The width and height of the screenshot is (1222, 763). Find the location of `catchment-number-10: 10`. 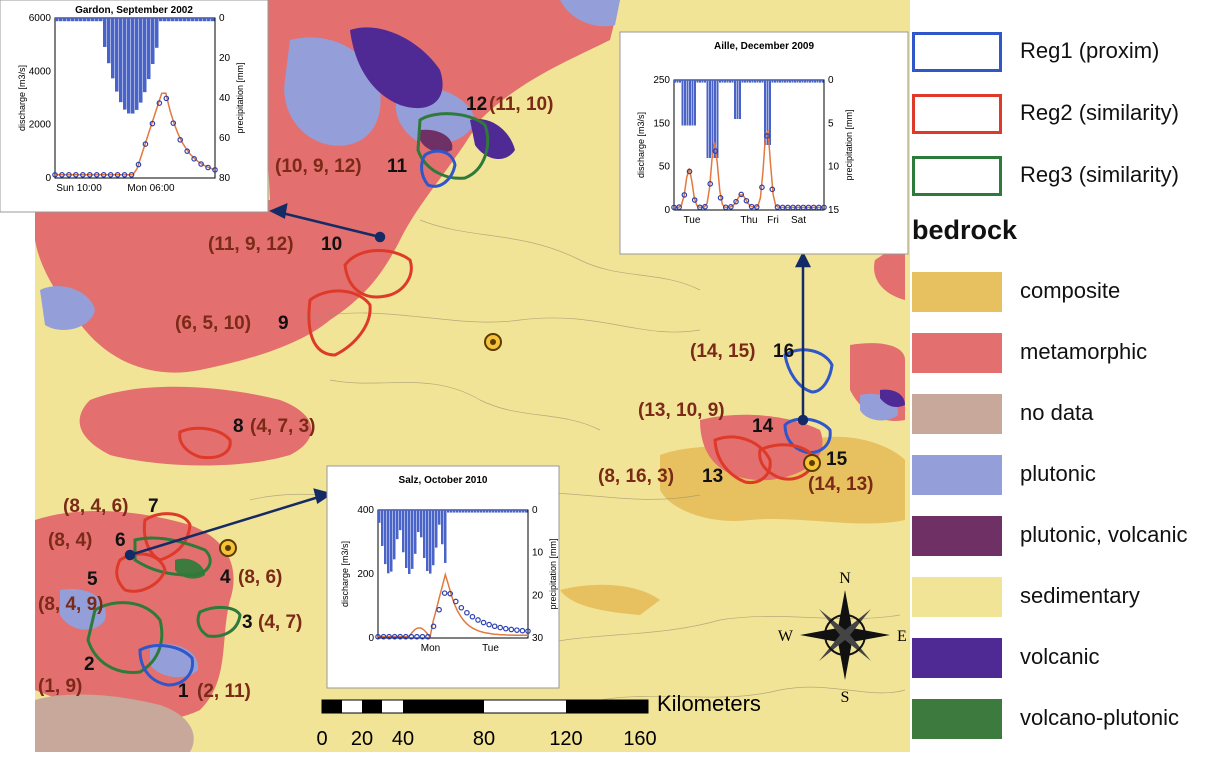

catchment-number-10: 10 is located at coordinates (331, 244).